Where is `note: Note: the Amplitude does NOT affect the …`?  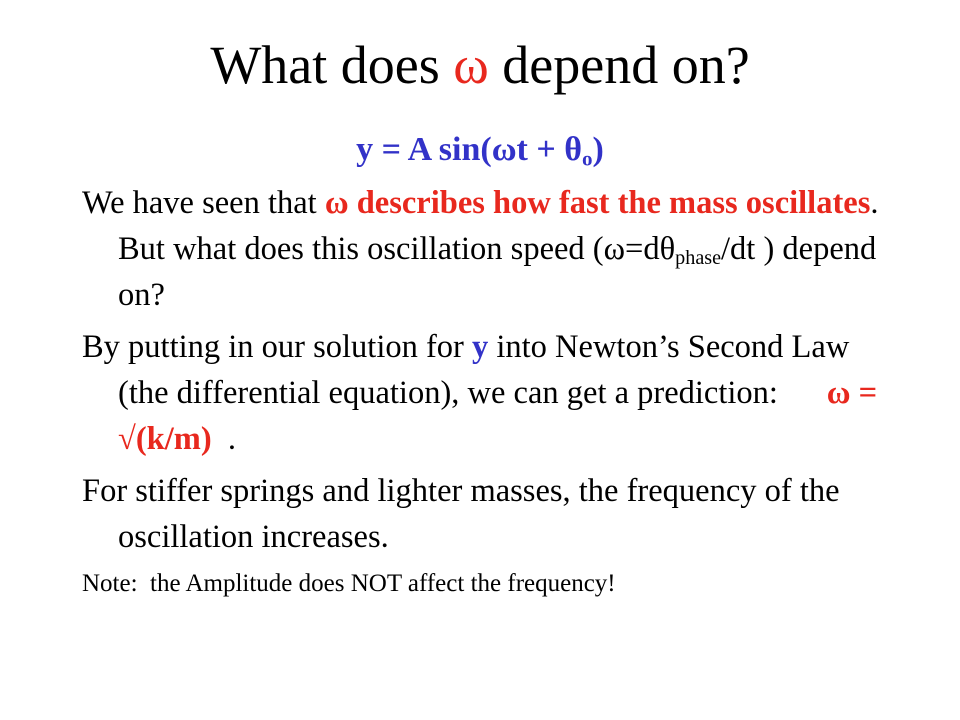
note: Note: the Amplitude does NOT affect the … is located at coordinates (487, 584).